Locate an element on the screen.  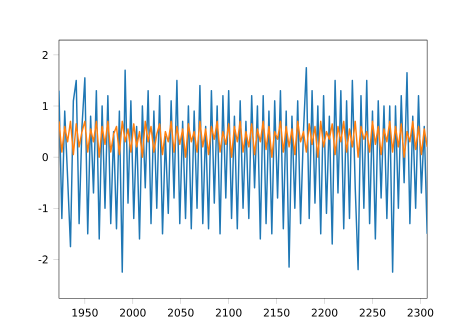
x-tick-label: 1950 is located at coordinates (85, 312).